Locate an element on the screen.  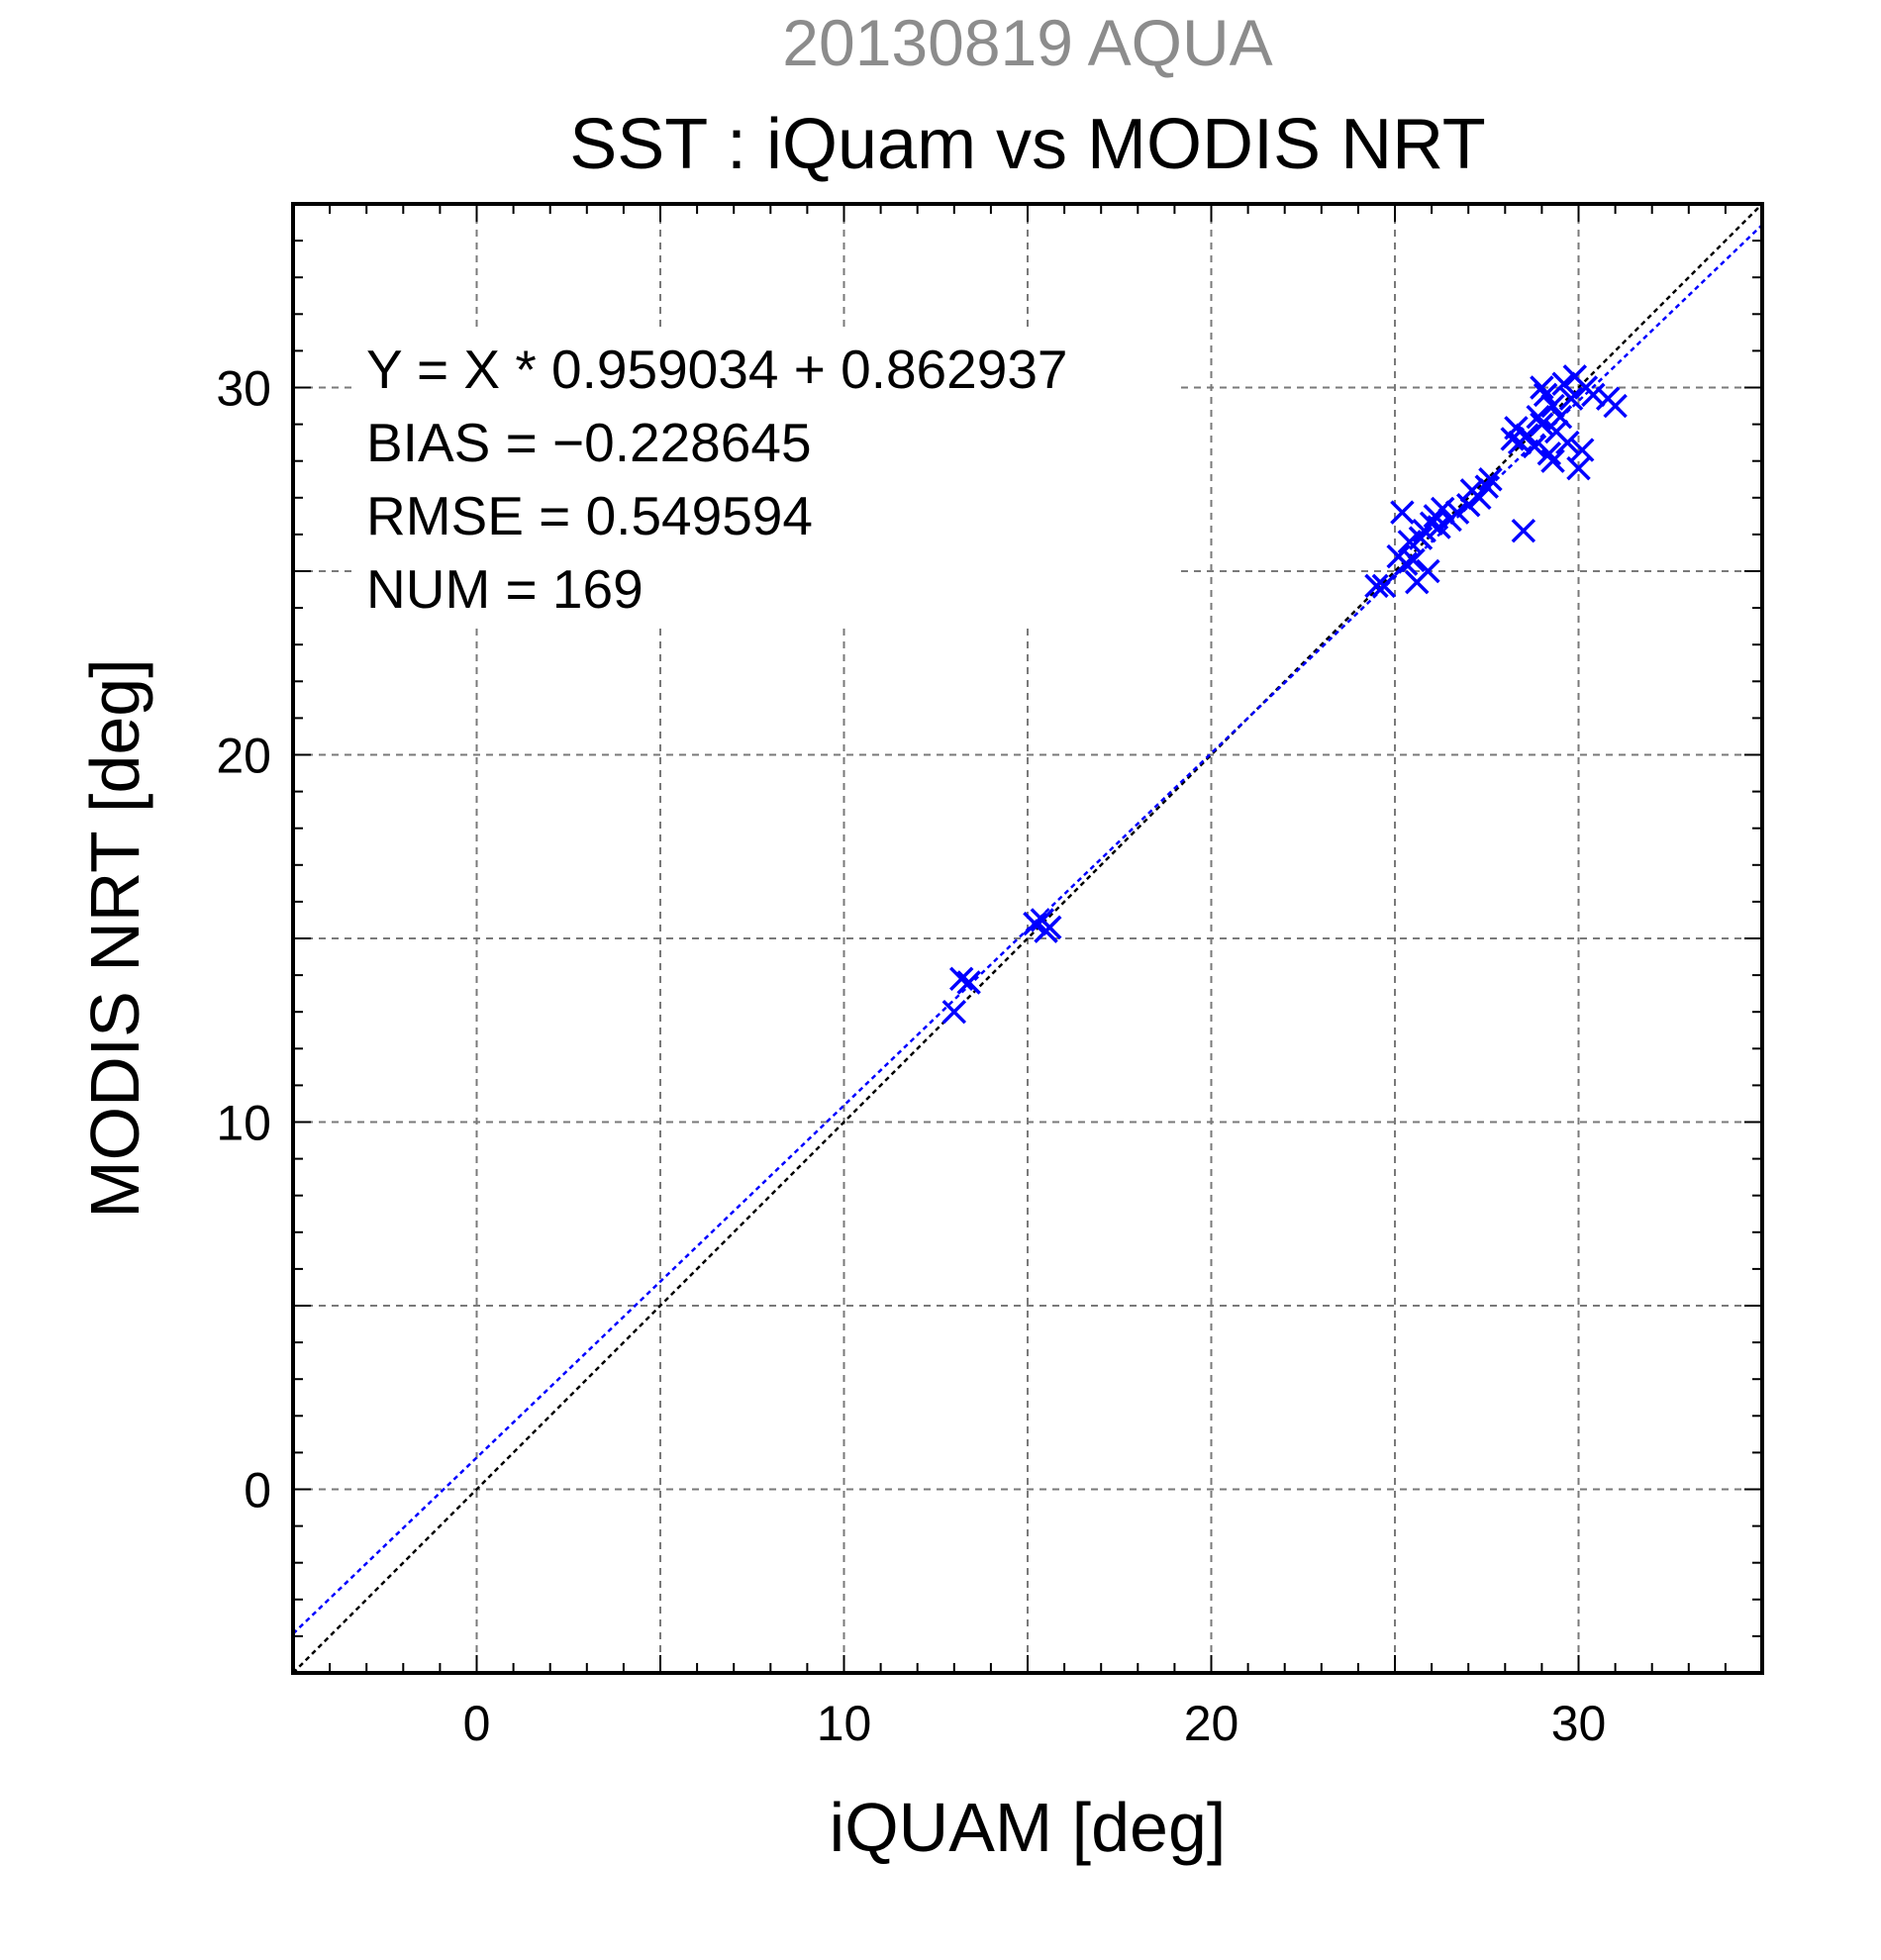
x-tick-label: 20 is located at coordinates (1212, 1723).